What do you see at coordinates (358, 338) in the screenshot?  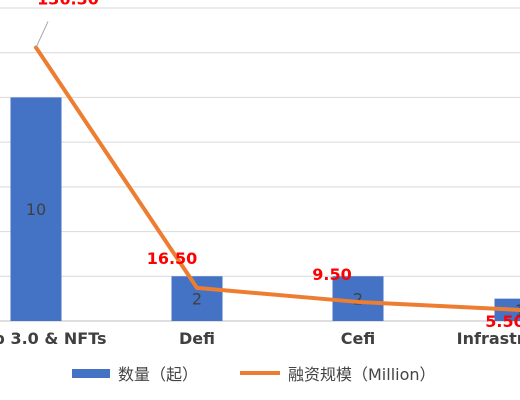 I see `x-tick-label: Cefi` at bounding box center [358, 338].